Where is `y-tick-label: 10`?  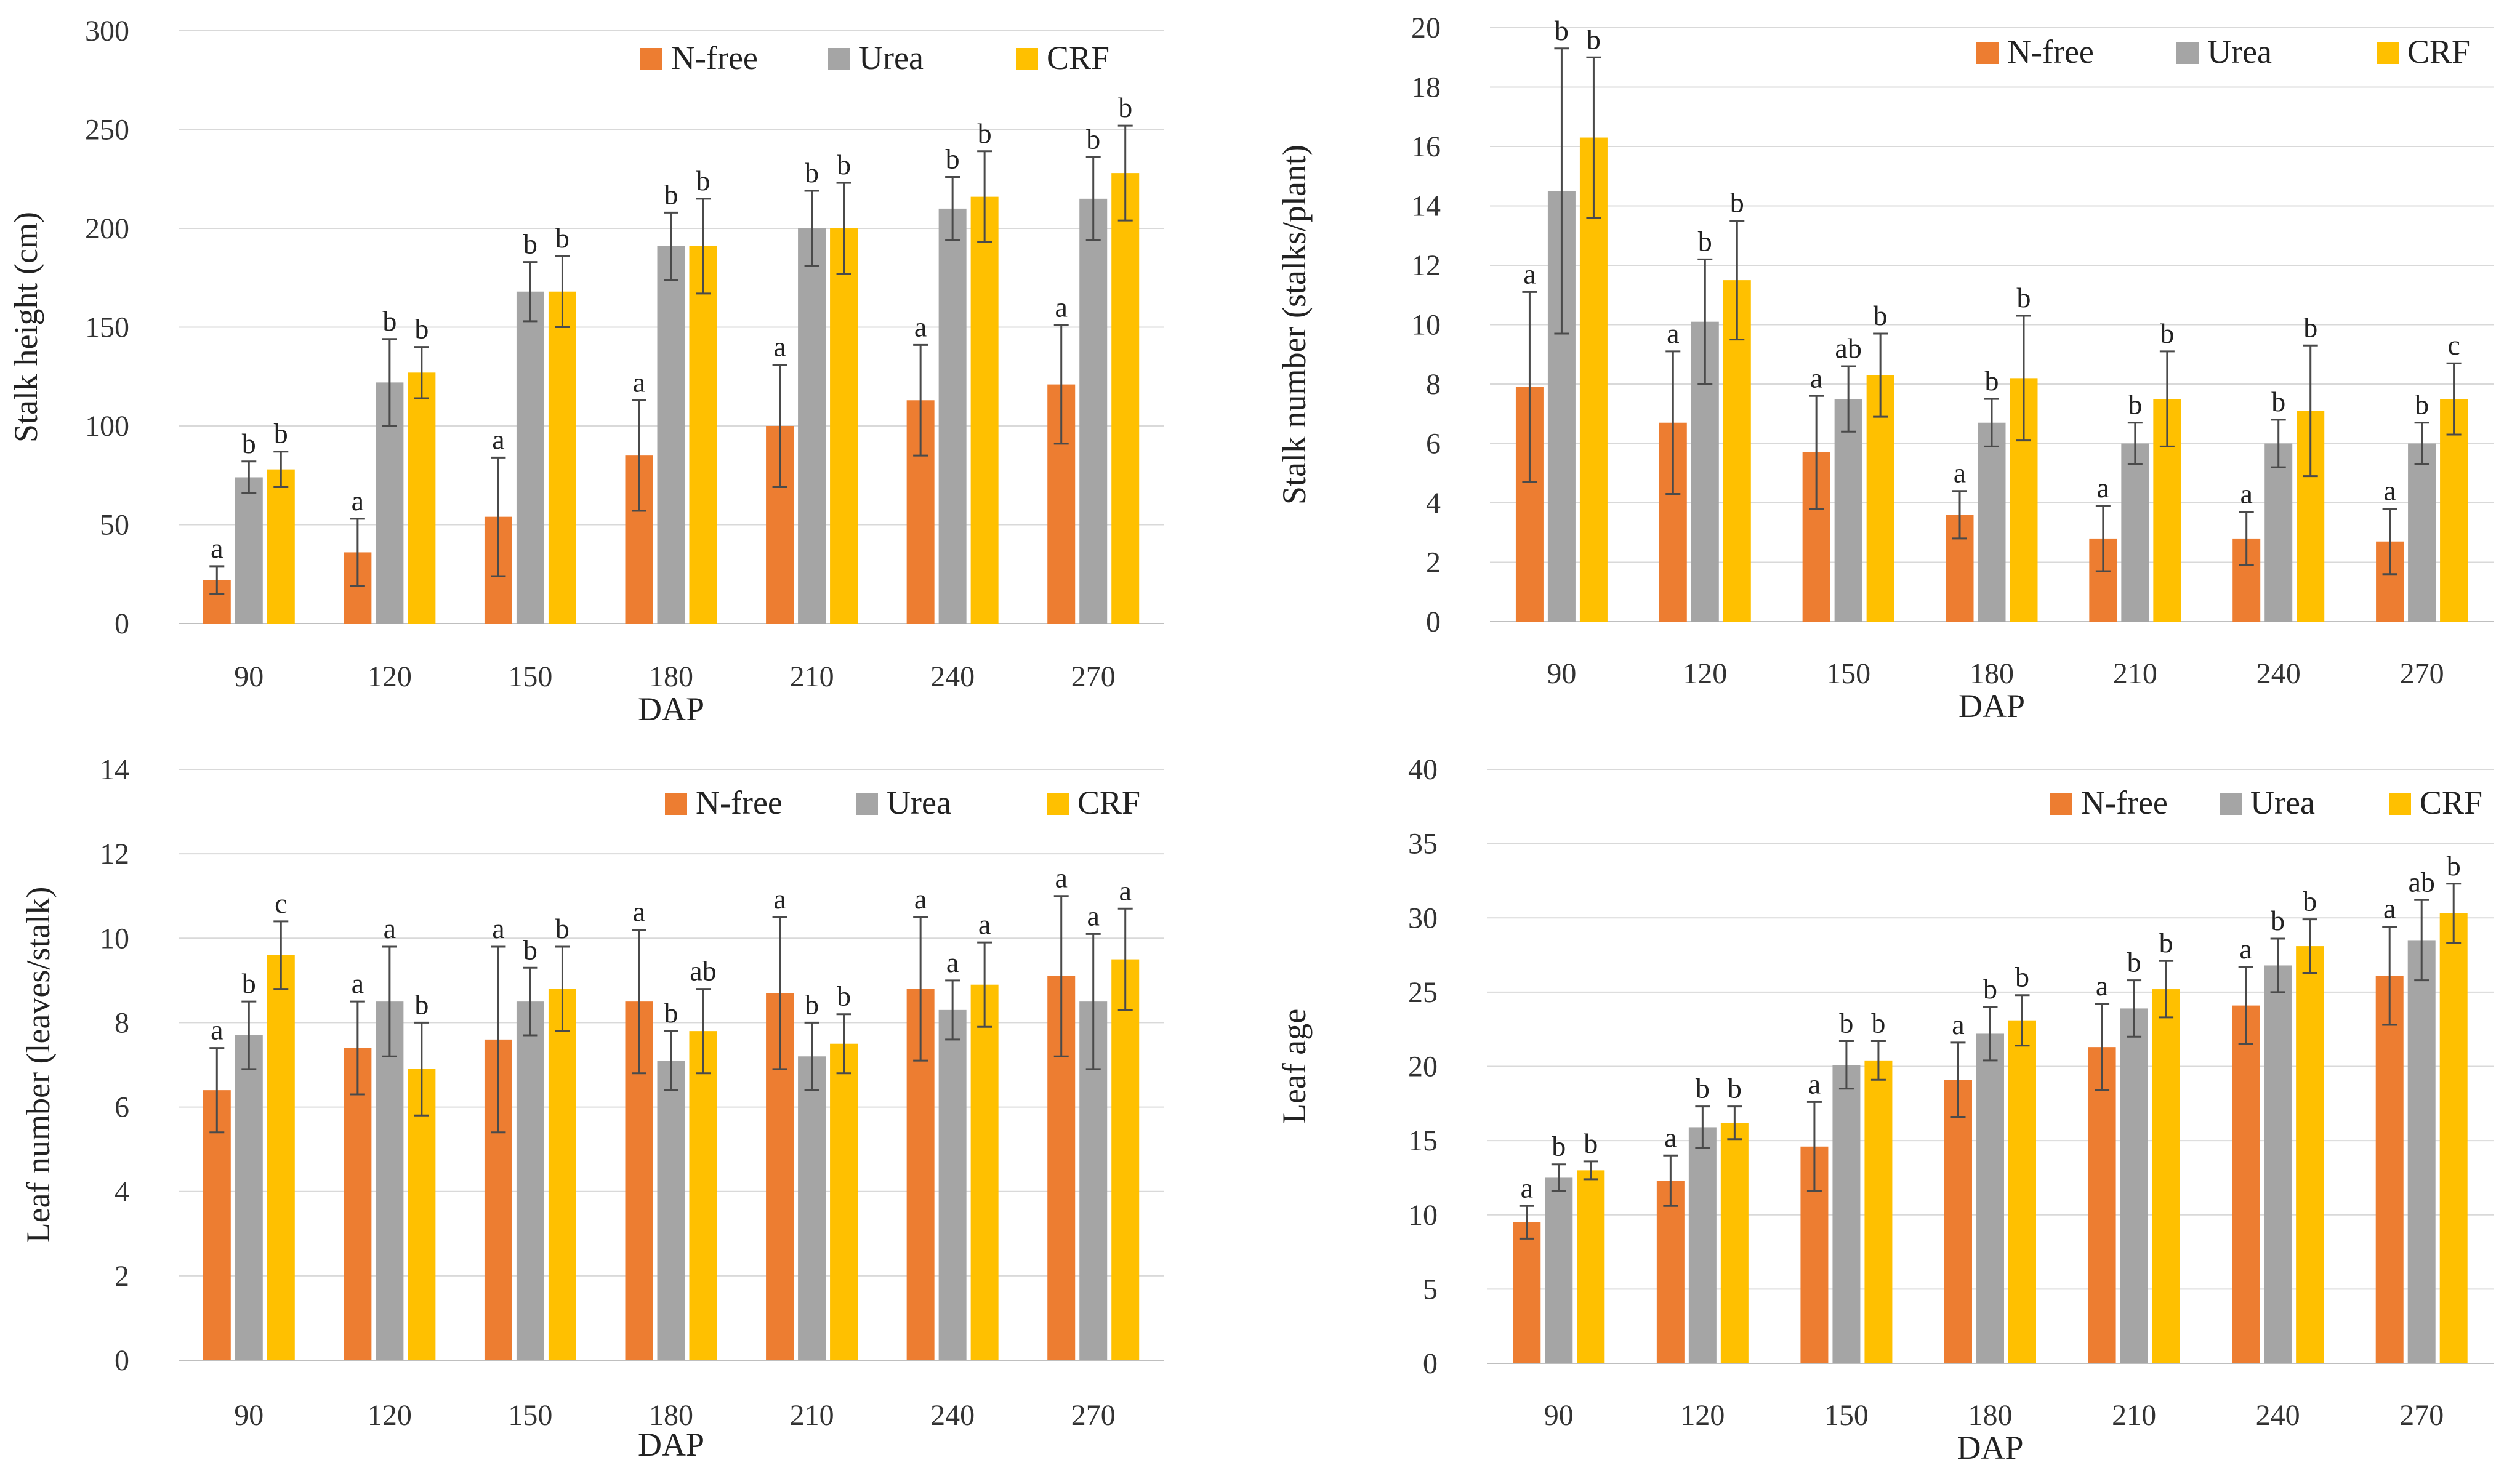
y-tick-label: 10 is located at coordinates (114, 938).